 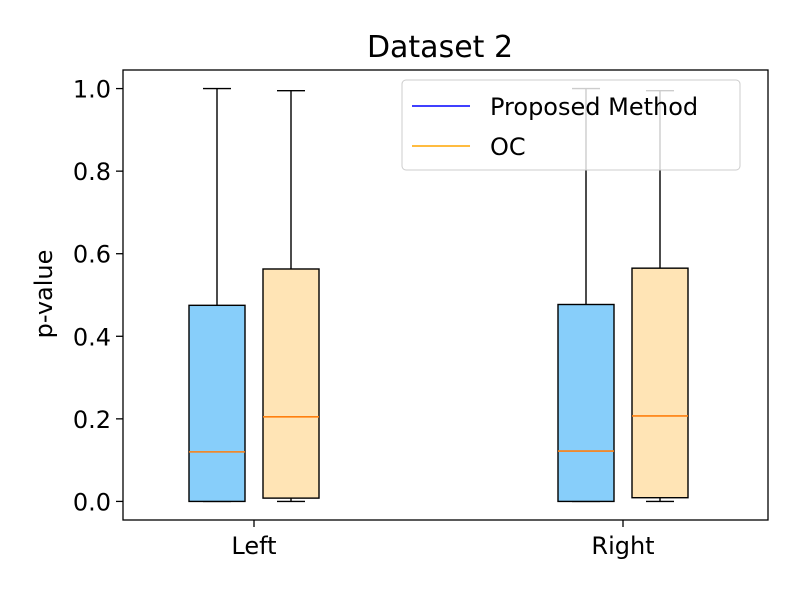 What do you see at coordinates (622, 546) in the screenshot?
I see `x-tick-label: Right` at bounding box center [622, 546].